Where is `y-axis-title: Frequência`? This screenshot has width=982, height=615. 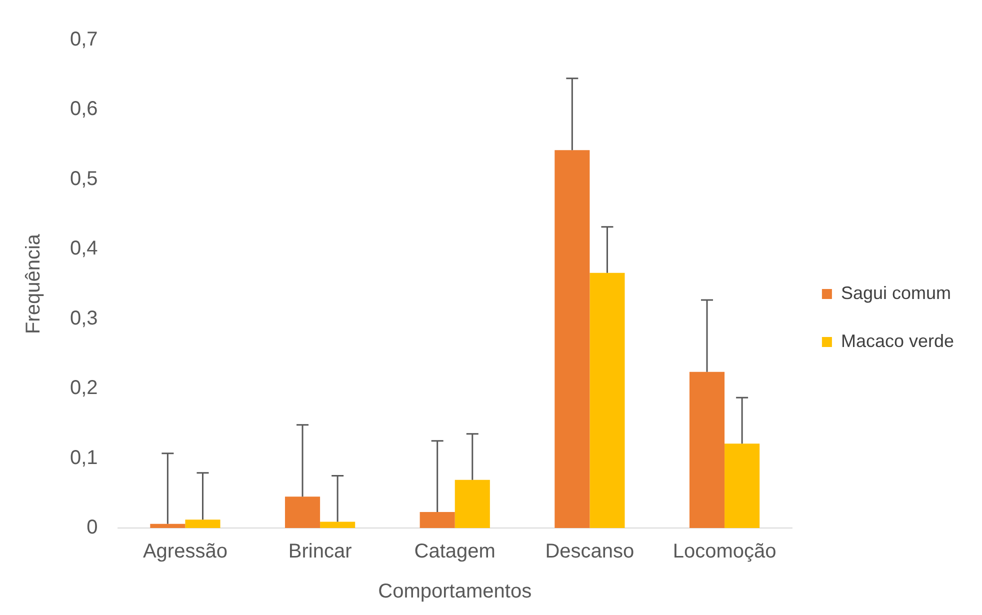
y-axis-title: Frequência is located at coordinates (33, 283).